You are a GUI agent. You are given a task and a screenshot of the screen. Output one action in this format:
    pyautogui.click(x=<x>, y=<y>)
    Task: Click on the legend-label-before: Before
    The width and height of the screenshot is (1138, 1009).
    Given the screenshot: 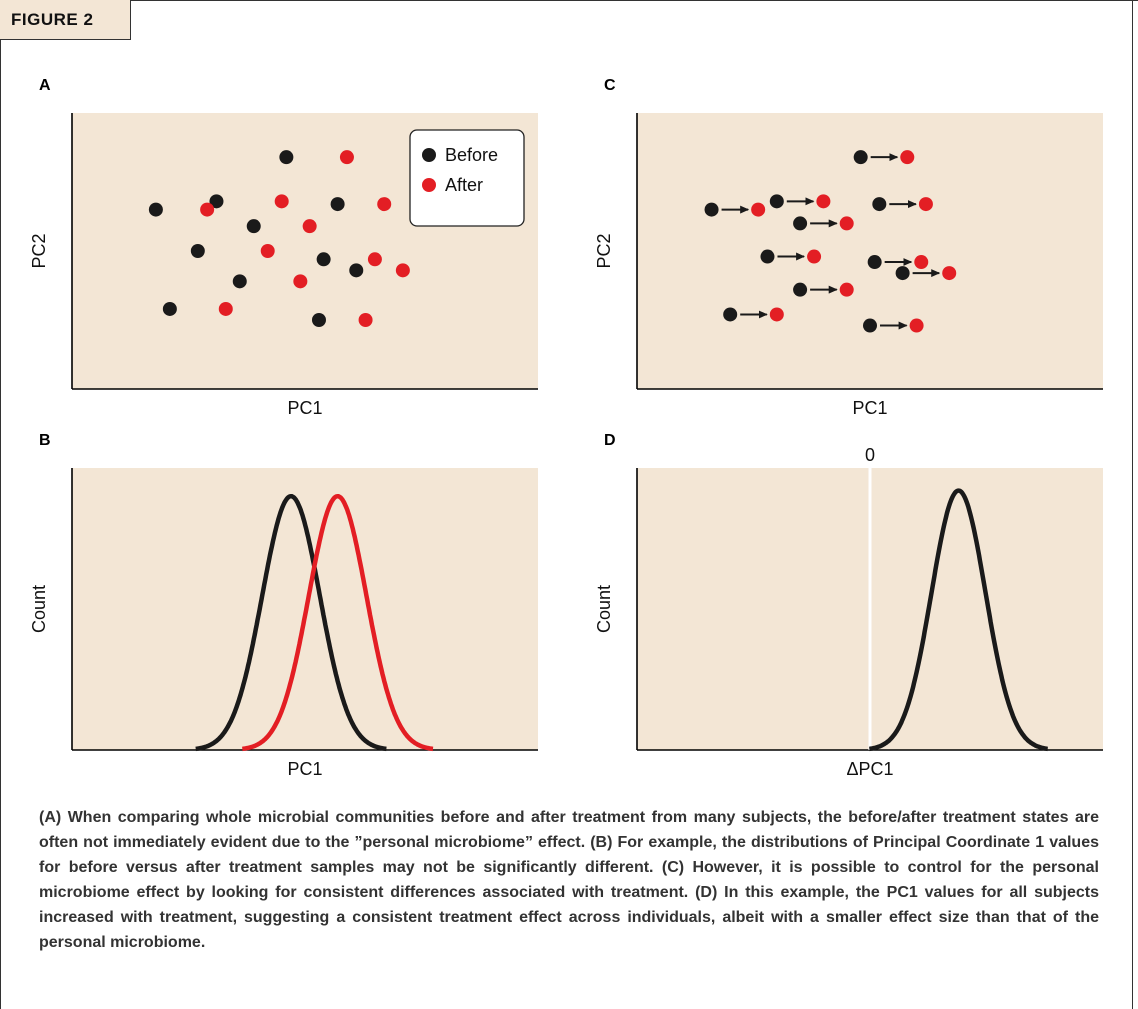 What is the action you would take?
    pyautogui.click(x=471, y=155)
    